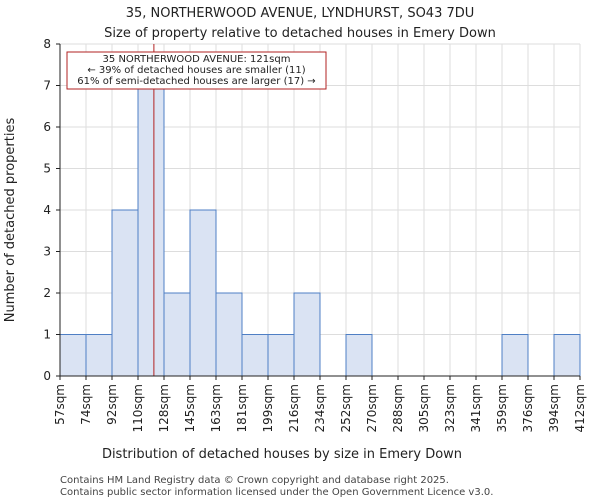 Image resolution: width=600 pixels, height=500 pixels. Describe the element at coordinates (112, 404) in the screenshot. I see `x-tick-label-92sqm: 92sqm` at that location.